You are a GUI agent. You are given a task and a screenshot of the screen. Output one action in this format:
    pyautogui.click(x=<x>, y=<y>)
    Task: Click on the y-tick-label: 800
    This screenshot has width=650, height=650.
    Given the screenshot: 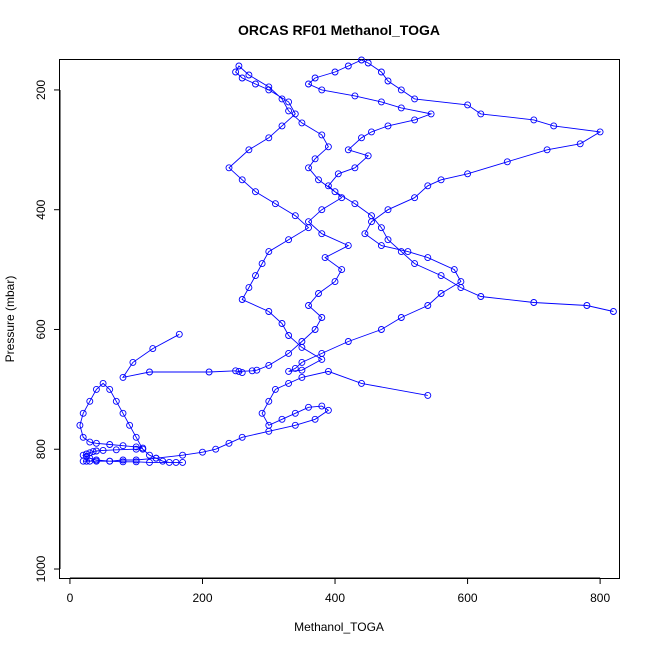 What is the action you would take?
    pyautogui.click(x=41, y=449)
    